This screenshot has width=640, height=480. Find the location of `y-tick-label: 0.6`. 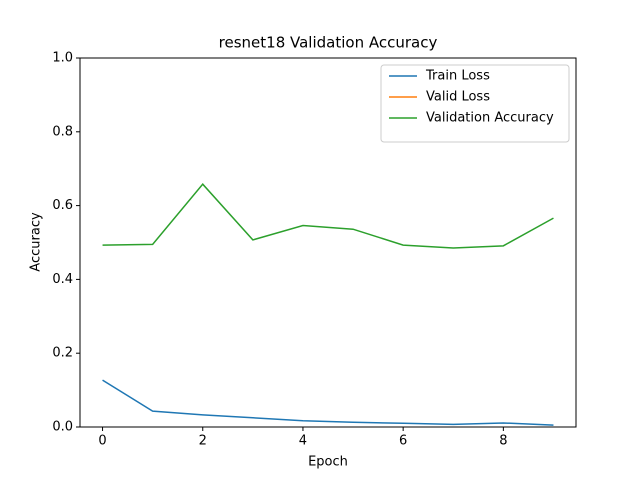

y-tick-label: 0.6 is located at coordinates (62, 205).